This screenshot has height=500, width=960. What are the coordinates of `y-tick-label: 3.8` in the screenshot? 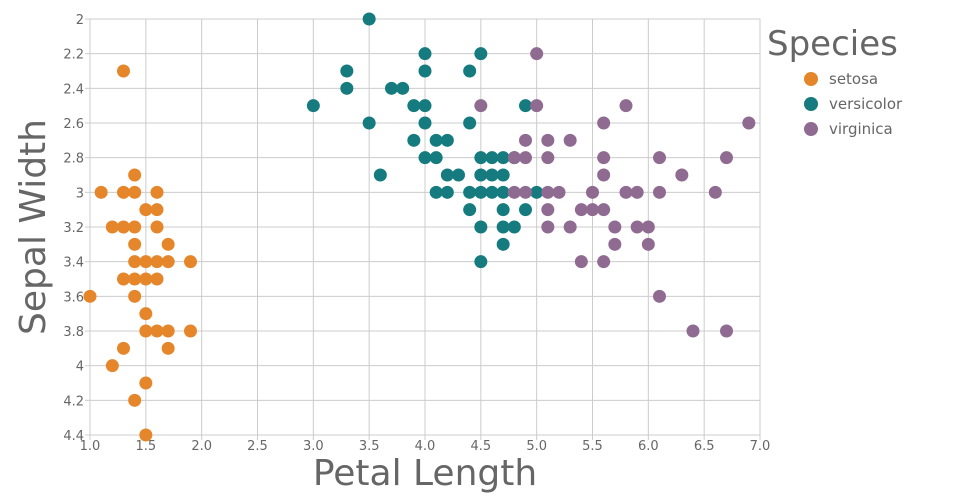 It's located at (73, 332).